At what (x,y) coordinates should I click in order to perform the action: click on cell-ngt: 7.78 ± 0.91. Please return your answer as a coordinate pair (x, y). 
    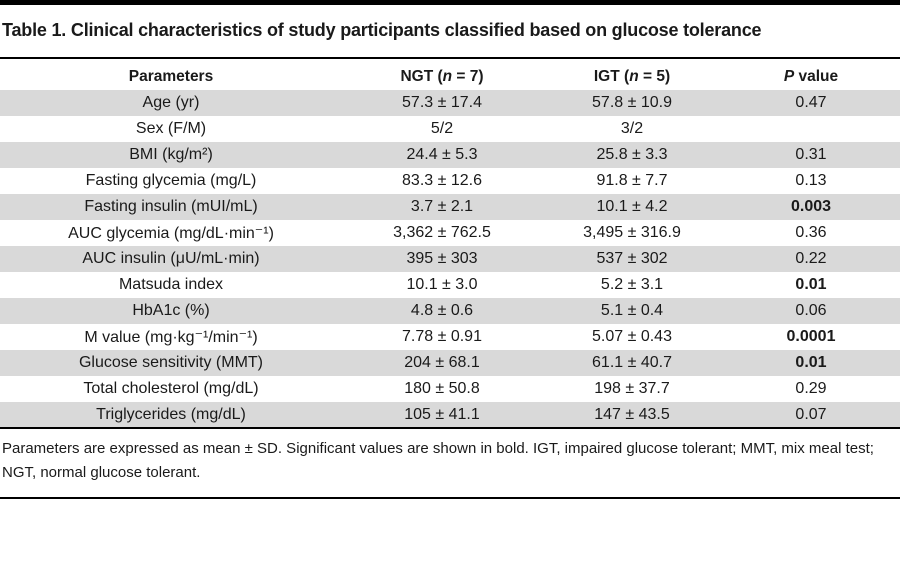
    Looking at the image, I should click on (442, 336).